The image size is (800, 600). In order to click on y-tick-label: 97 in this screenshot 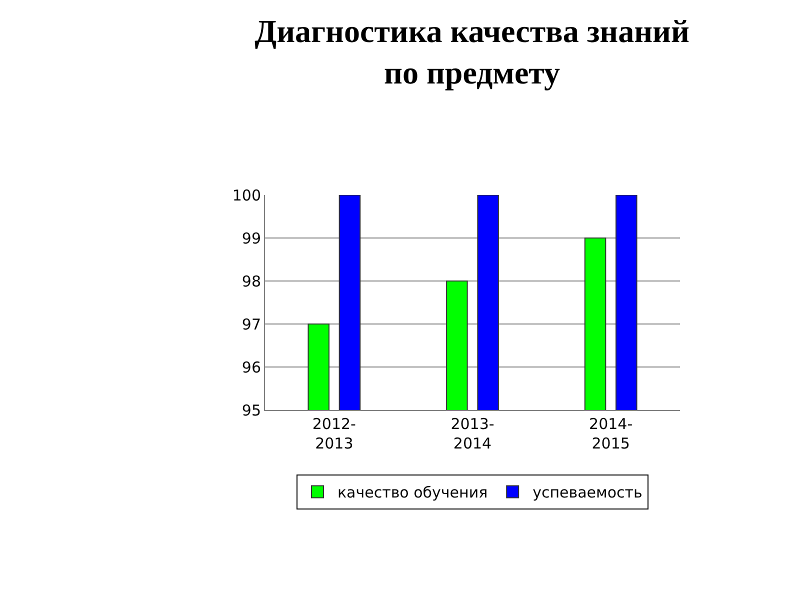, I will do `click(251, 324)`.